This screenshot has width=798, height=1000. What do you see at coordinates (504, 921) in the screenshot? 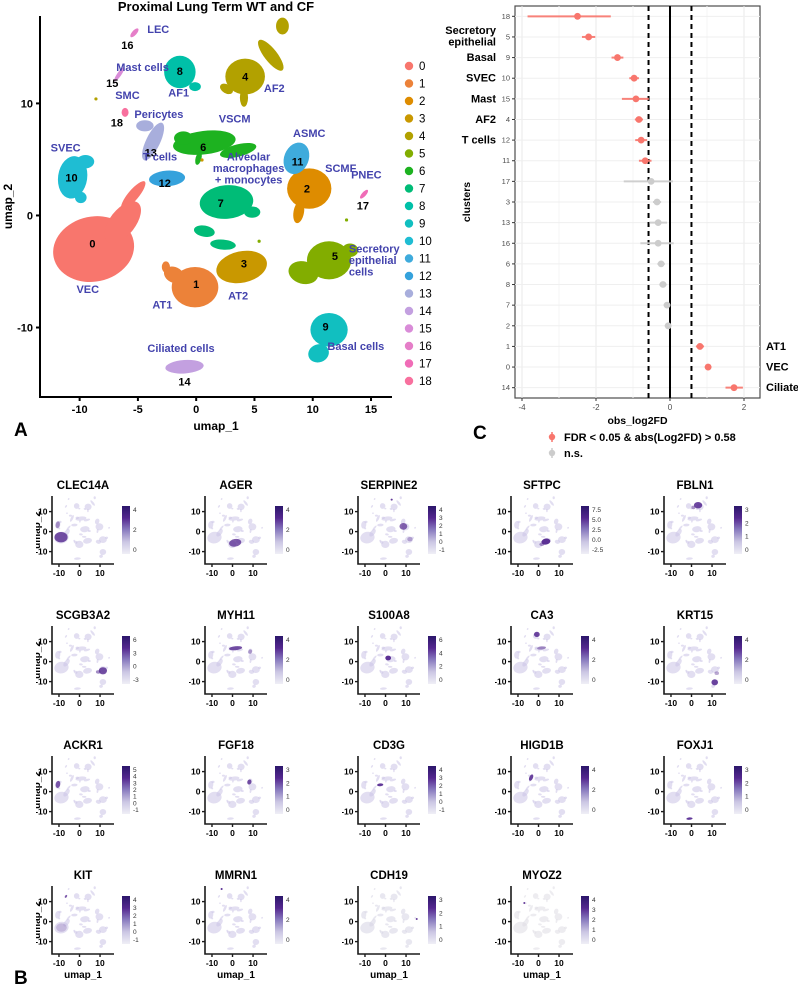
I see `y-tick-label: 0` at bounding box center [504, 921].